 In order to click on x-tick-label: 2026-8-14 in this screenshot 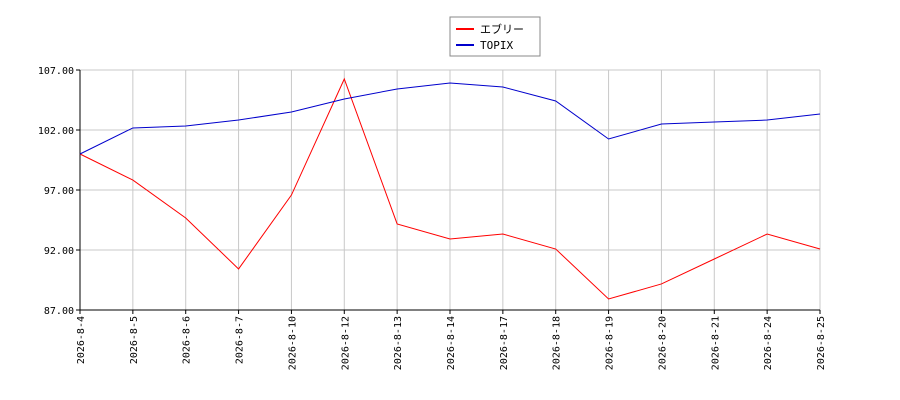, I will do `click(451, 343)`.